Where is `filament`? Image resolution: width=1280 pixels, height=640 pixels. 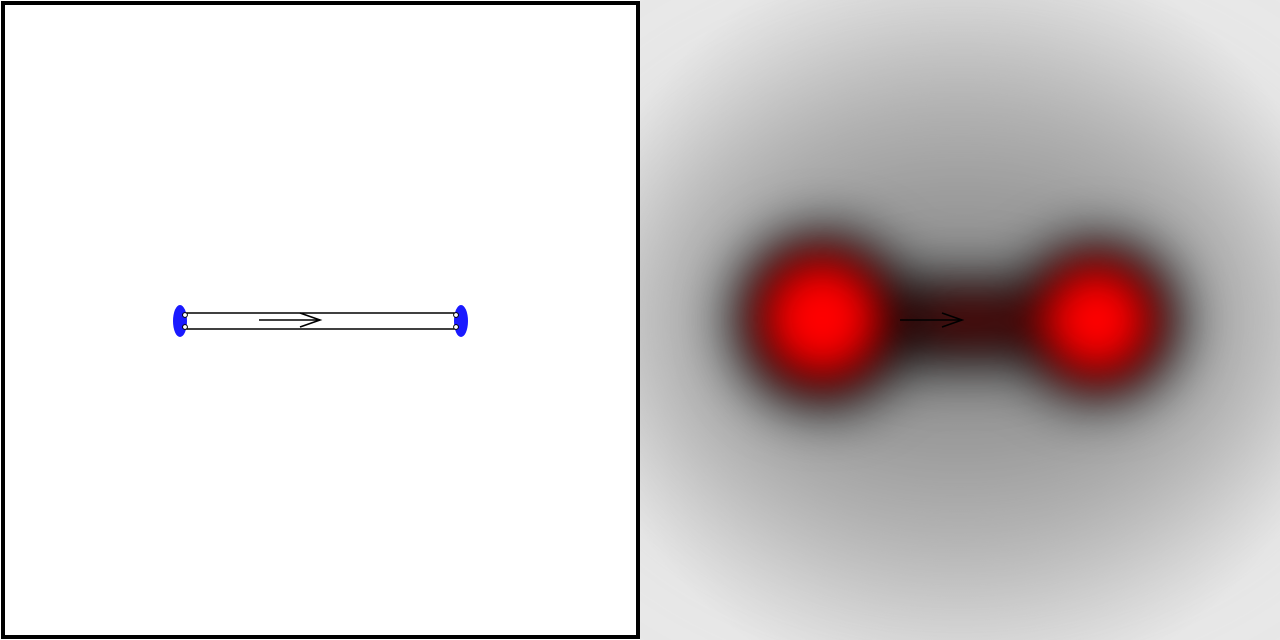
filament is located at coordinates (320, 321).